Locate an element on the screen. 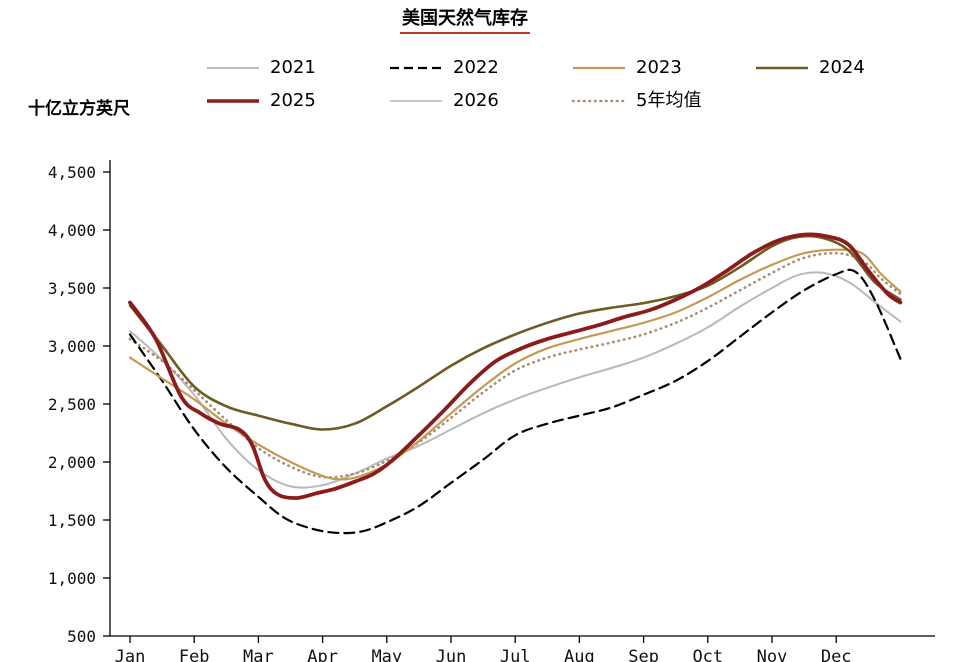 This screenshot has height=662, width=960. y-axis-tick-label: 3,500 is located at coordinates (72, 288).